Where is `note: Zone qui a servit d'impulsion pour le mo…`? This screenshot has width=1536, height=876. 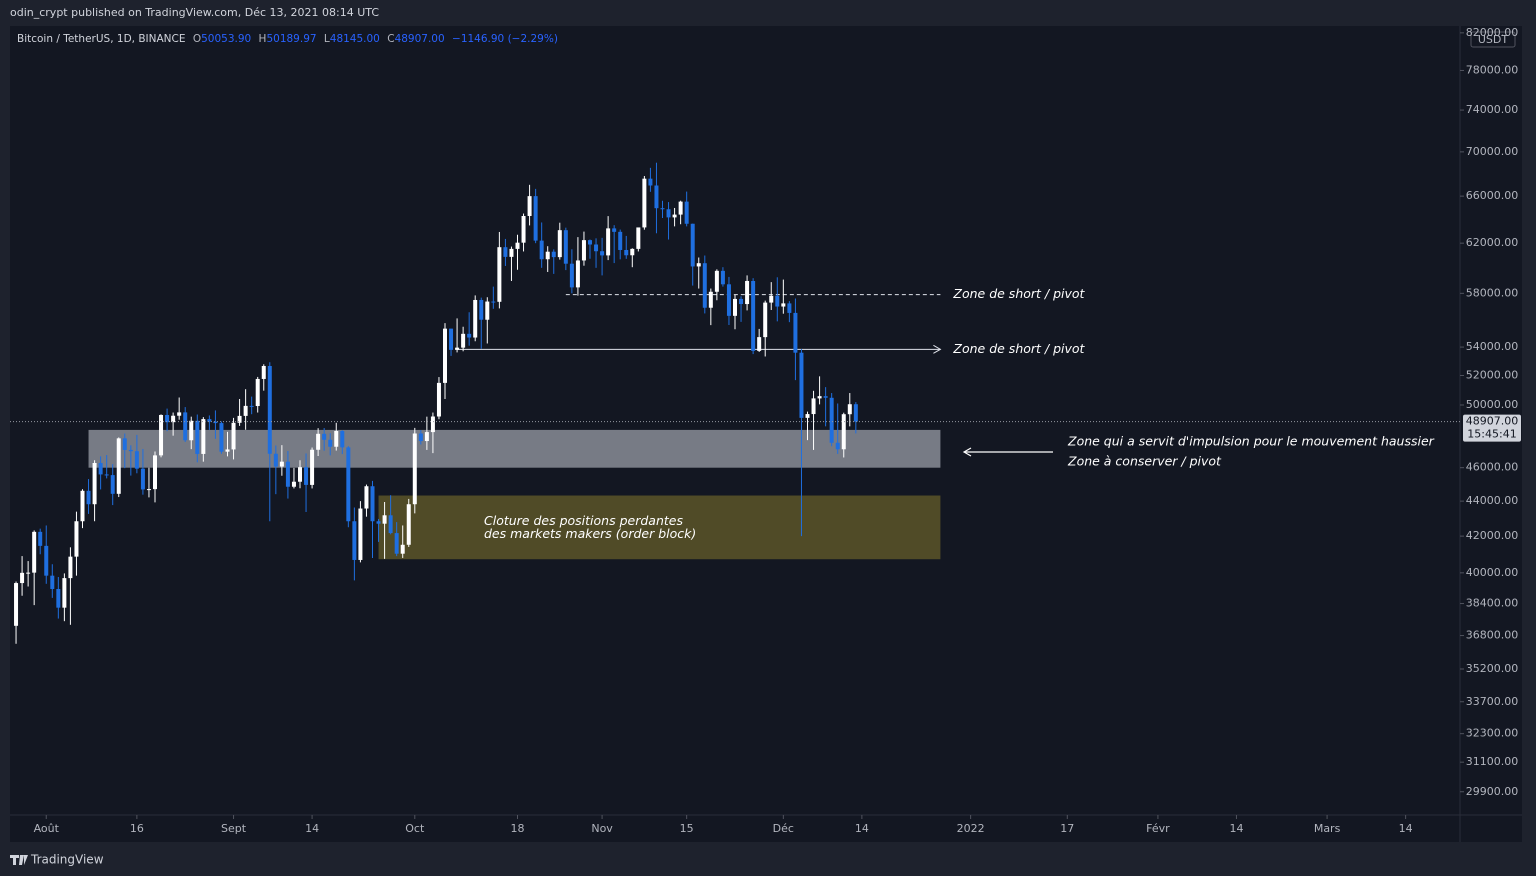 note: Zone qui a servit d'impulsion pour le mo… is located at coordinates (1251, 441).